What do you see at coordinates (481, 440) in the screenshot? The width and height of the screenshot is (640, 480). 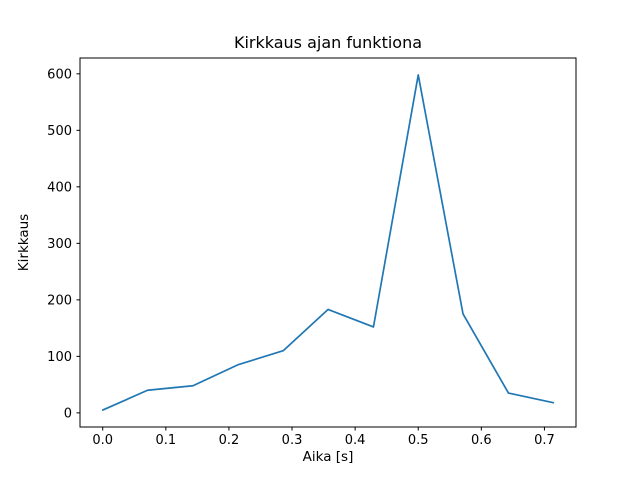 I see `x-tick-label: 0.6` at bounding box center [481, 440].